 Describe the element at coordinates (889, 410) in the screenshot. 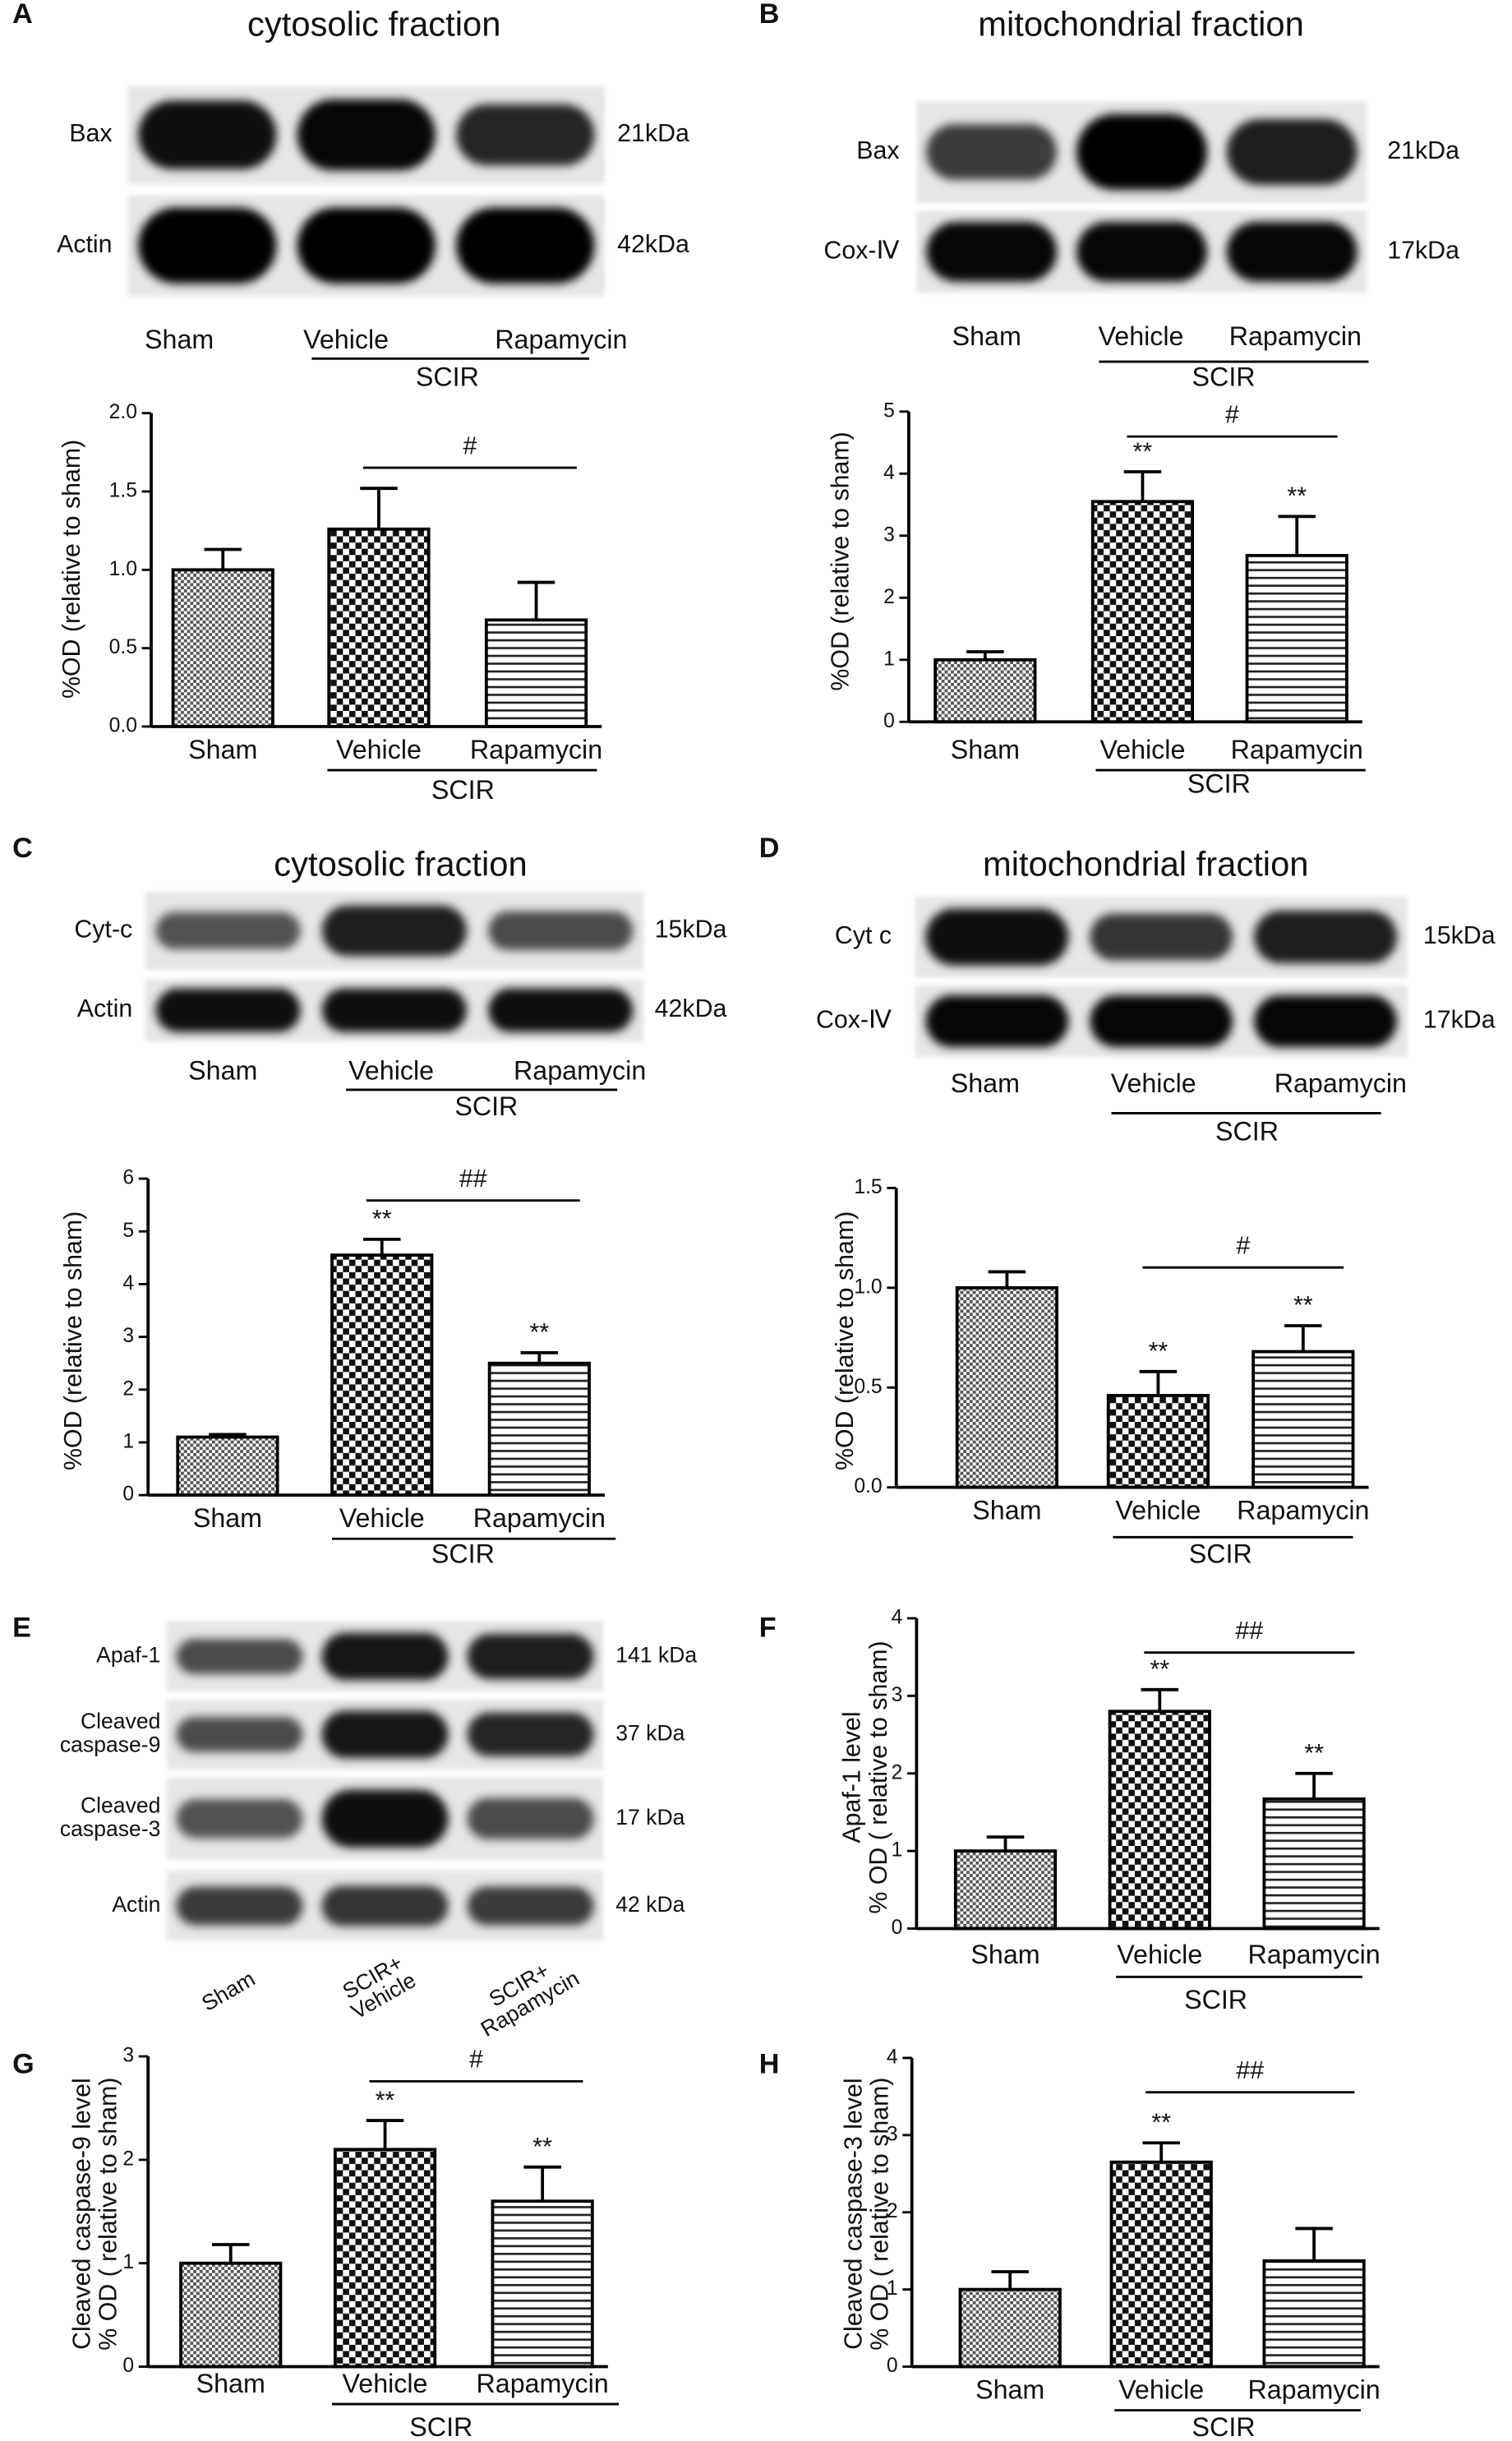

I see `y-tick-label: 5` at that location.